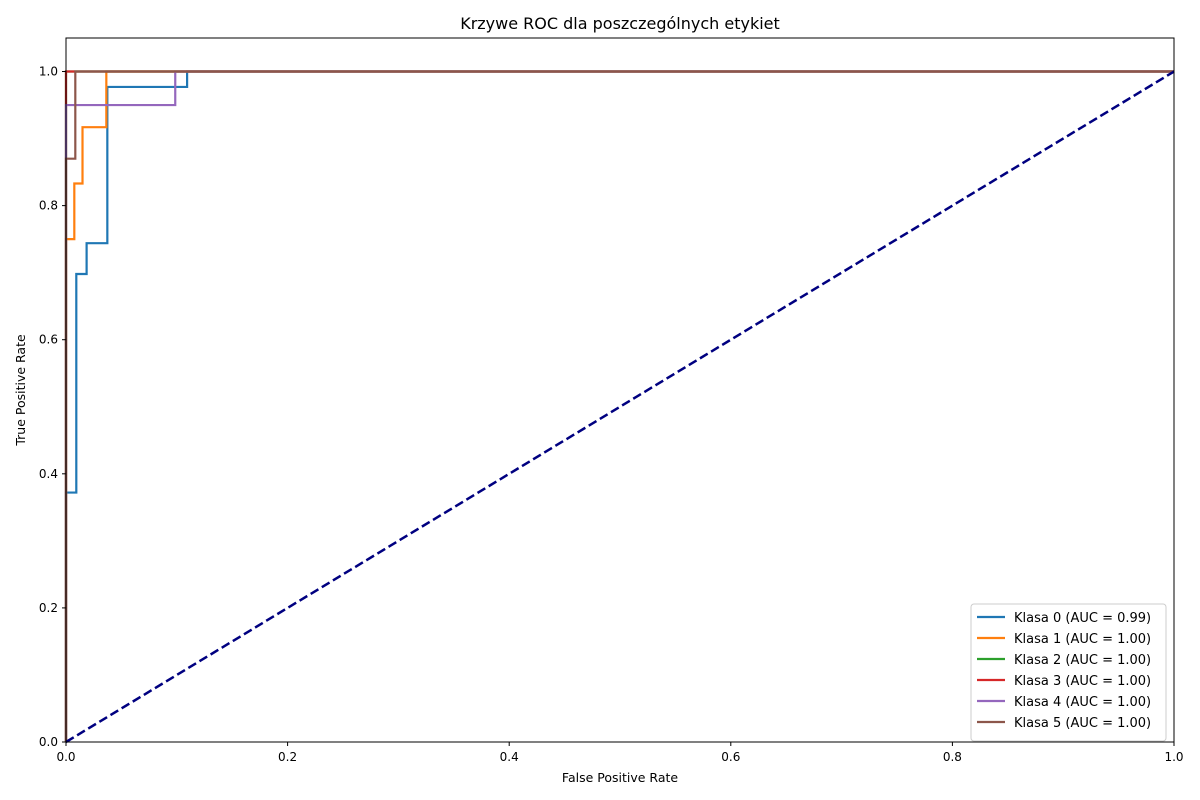 The image size is (1200, 800). I want to click on x-tick-label: 0.4, so click(509, 757).